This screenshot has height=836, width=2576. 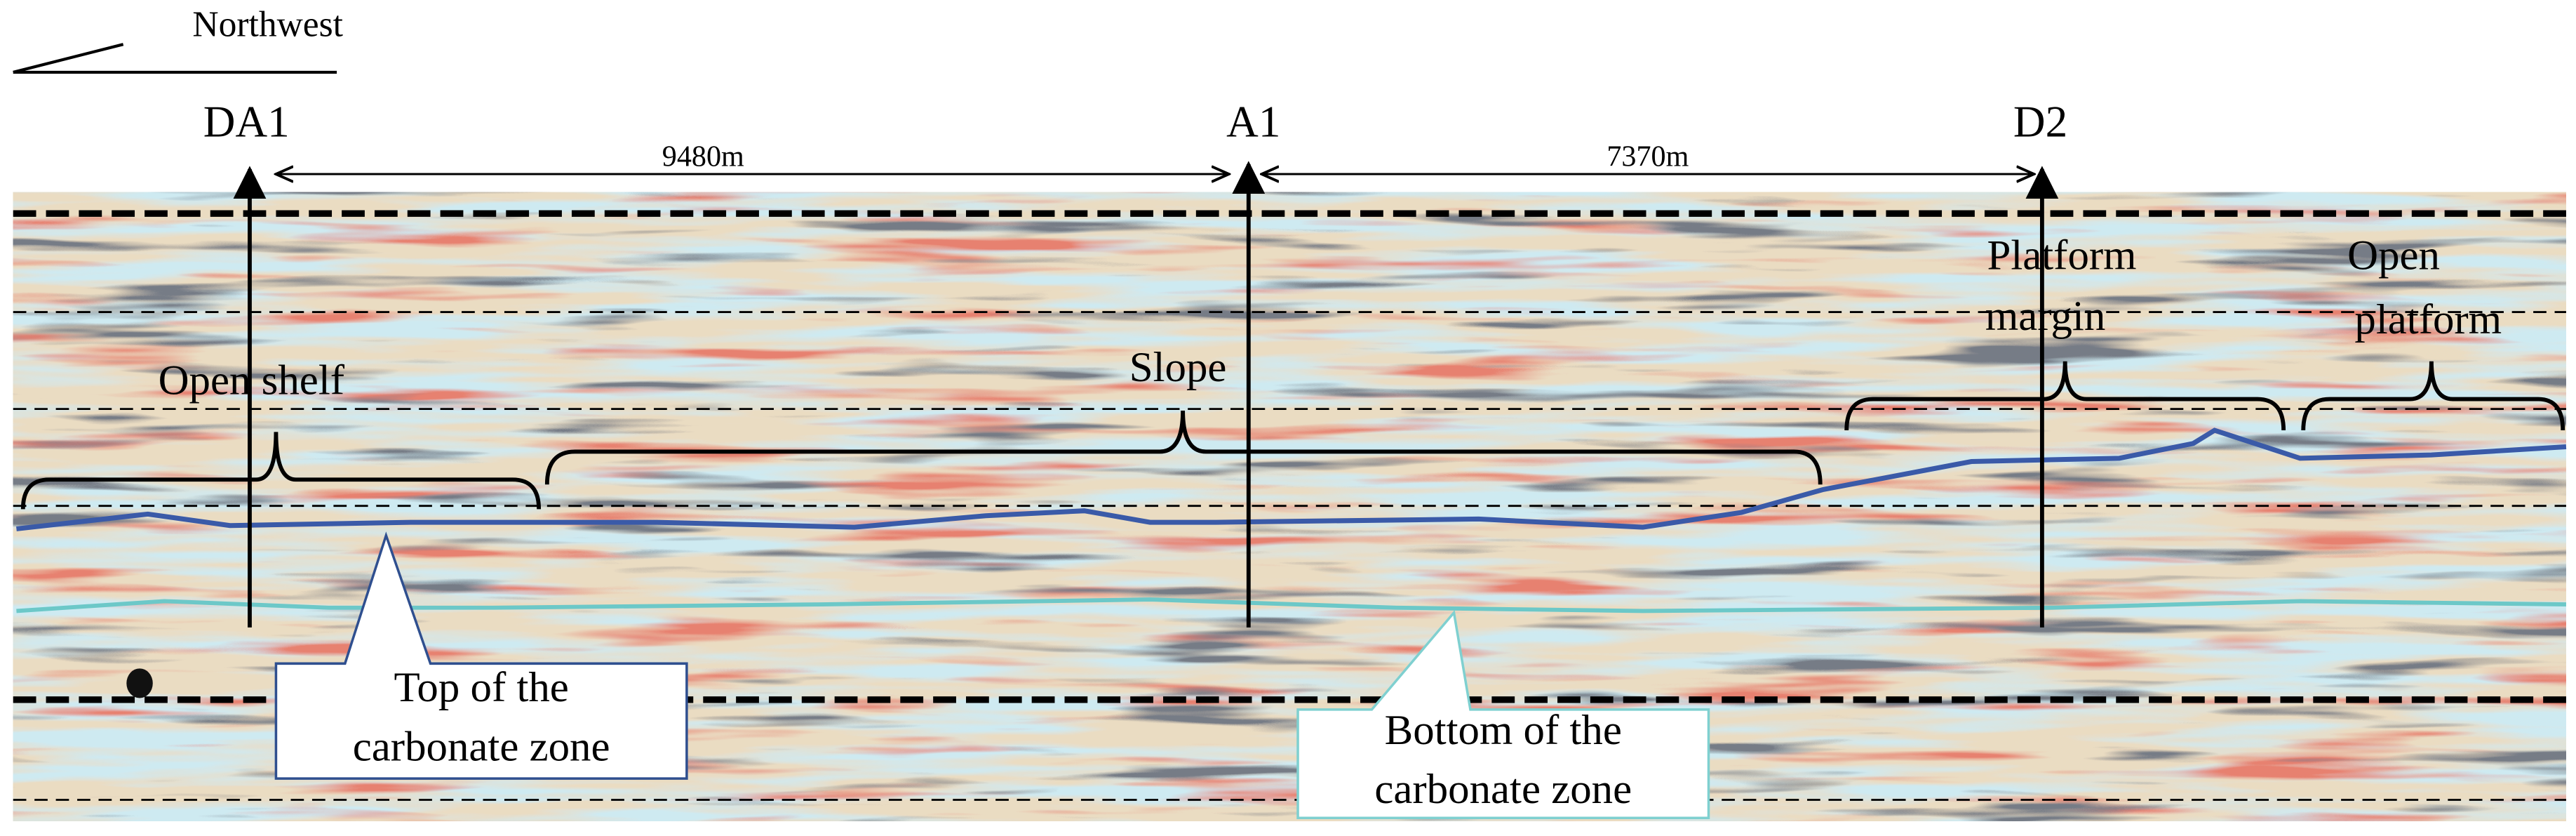 What do you see at coordinates (2061, 255) in the screenshot?
I see `zone-label: Platform` at bounding box center [2061, 255].